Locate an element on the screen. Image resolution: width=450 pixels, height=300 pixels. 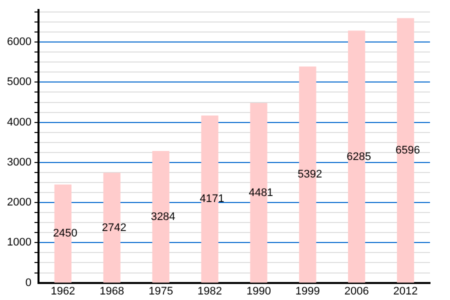
y-tick-label: 0 is located at coordinates (28, 282).